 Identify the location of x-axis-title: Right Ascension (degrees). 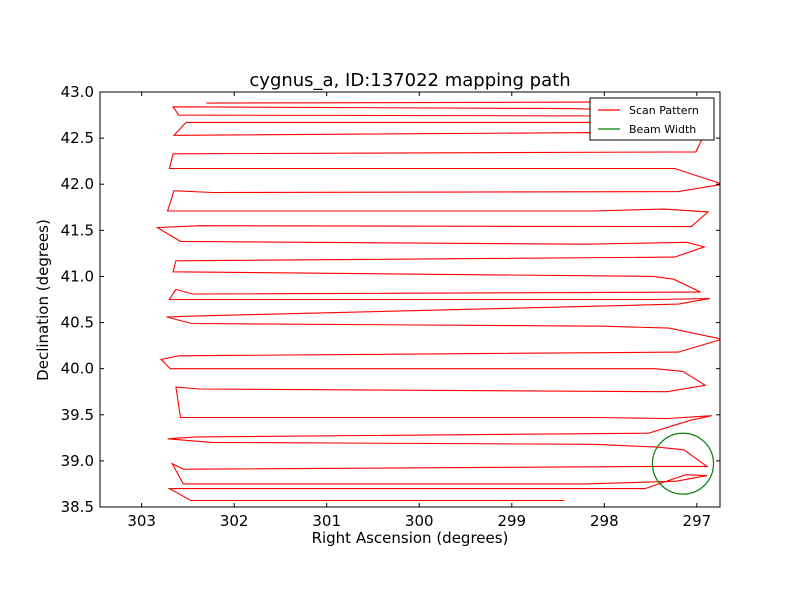
(410, 538).